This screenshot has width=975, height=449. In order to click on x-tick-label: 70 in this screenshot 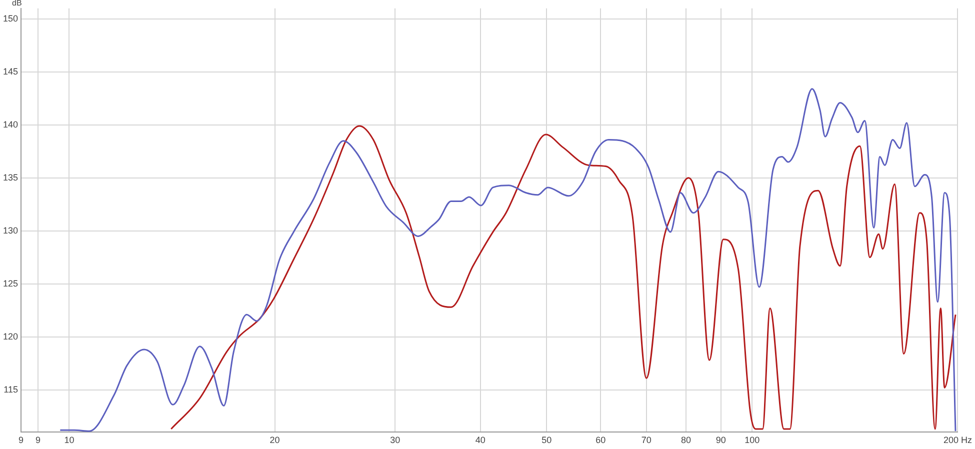, I will do `click(646, 440)`.